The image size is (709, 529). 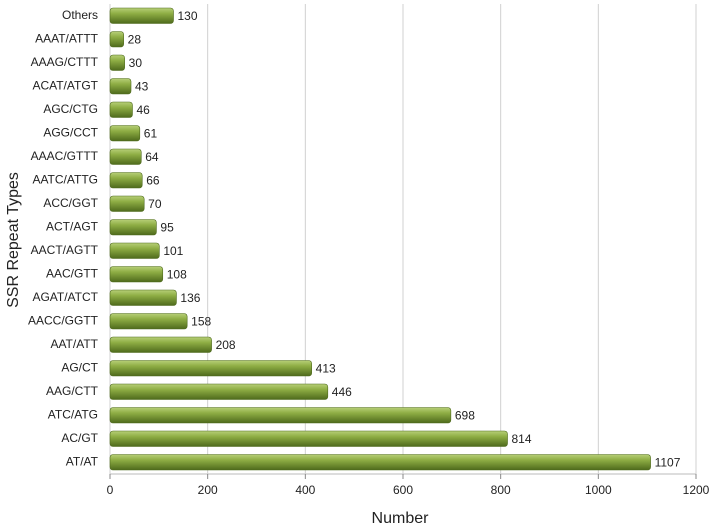 I want to click on value-label: 101, so click(x=173, y=251).